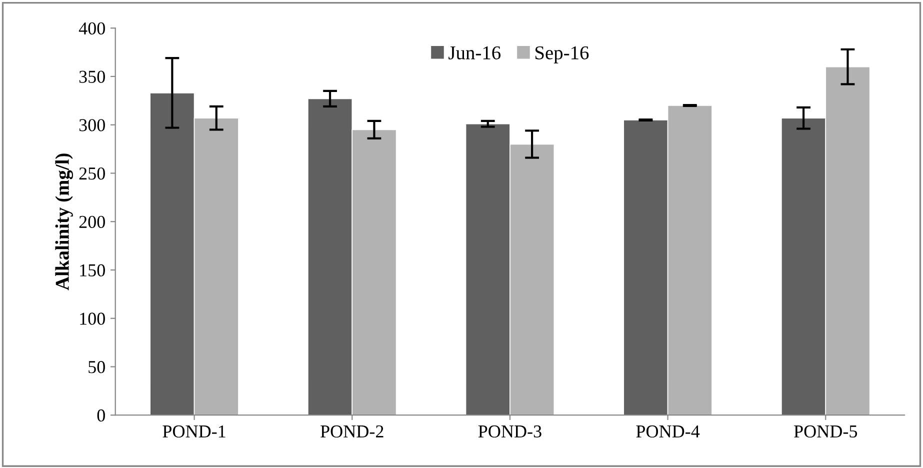 The width and height of the screenshot is (923, 468). Describe the element at coordinates (474, 53) in the screenshot. I see `legend-label: Jun-16` at that location.